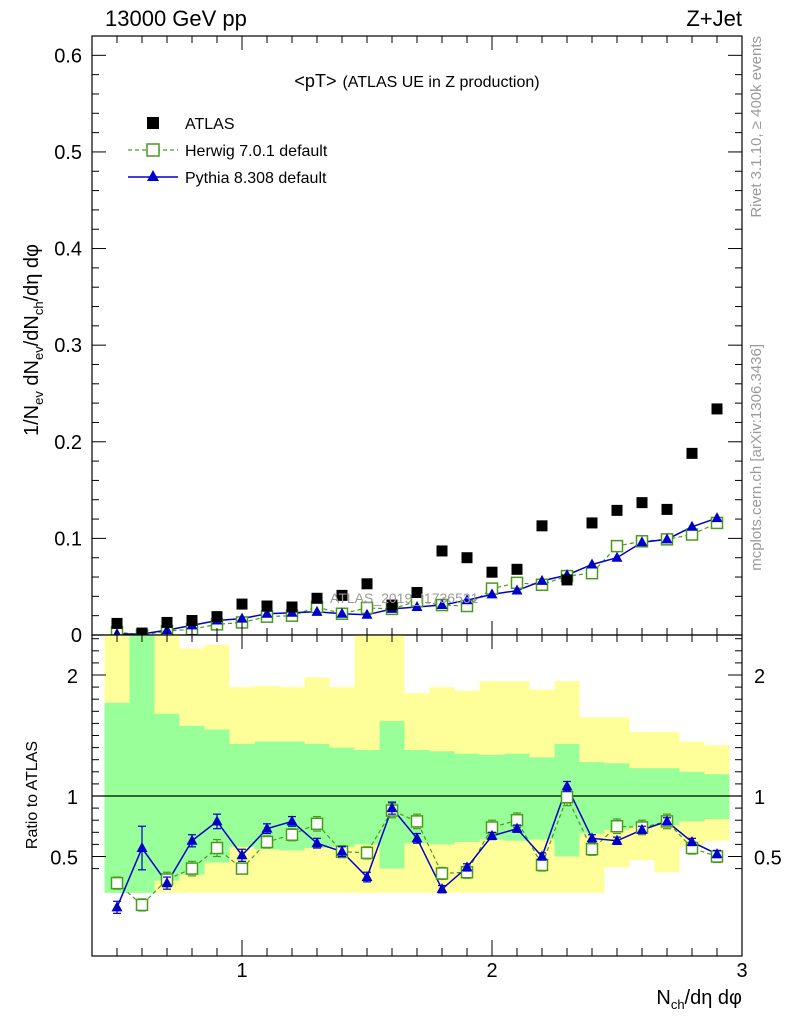  What do you see at coordinates (153, 150) in the screenshot?
I see `legend-herwig-marker` at bounding box center [153, 150].